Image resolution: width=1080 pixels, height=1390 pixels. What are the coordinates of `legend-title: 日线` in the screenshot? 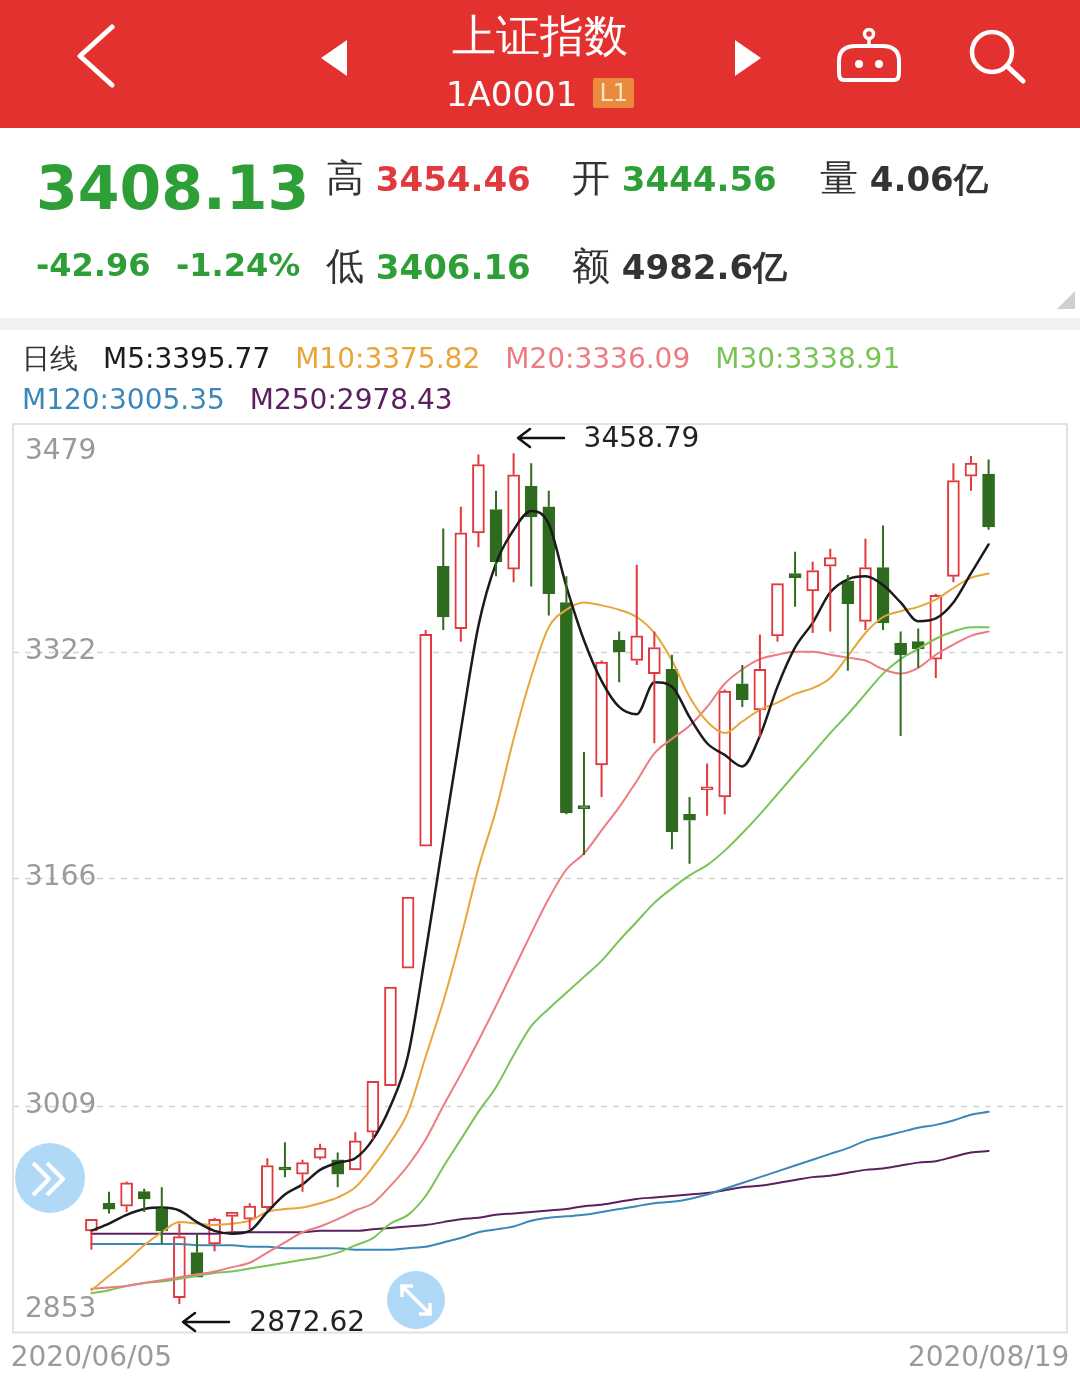 It's located at (50, 359).